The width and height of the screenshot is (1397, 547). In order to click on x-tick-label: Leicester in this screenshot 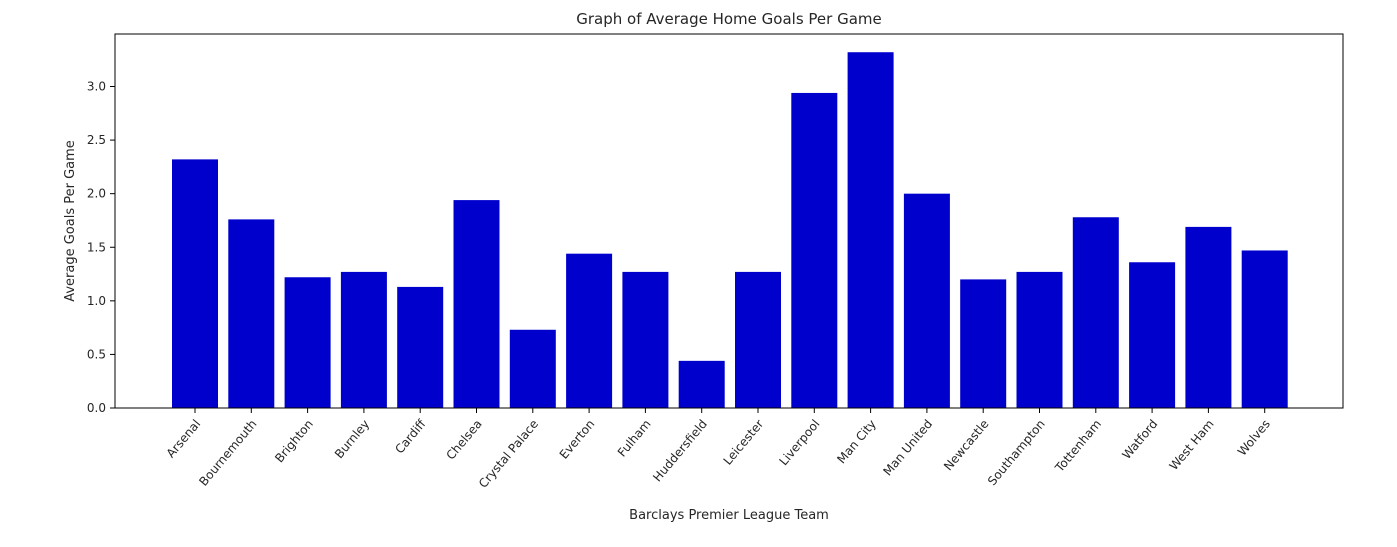, I will do `click(744, 442)`.